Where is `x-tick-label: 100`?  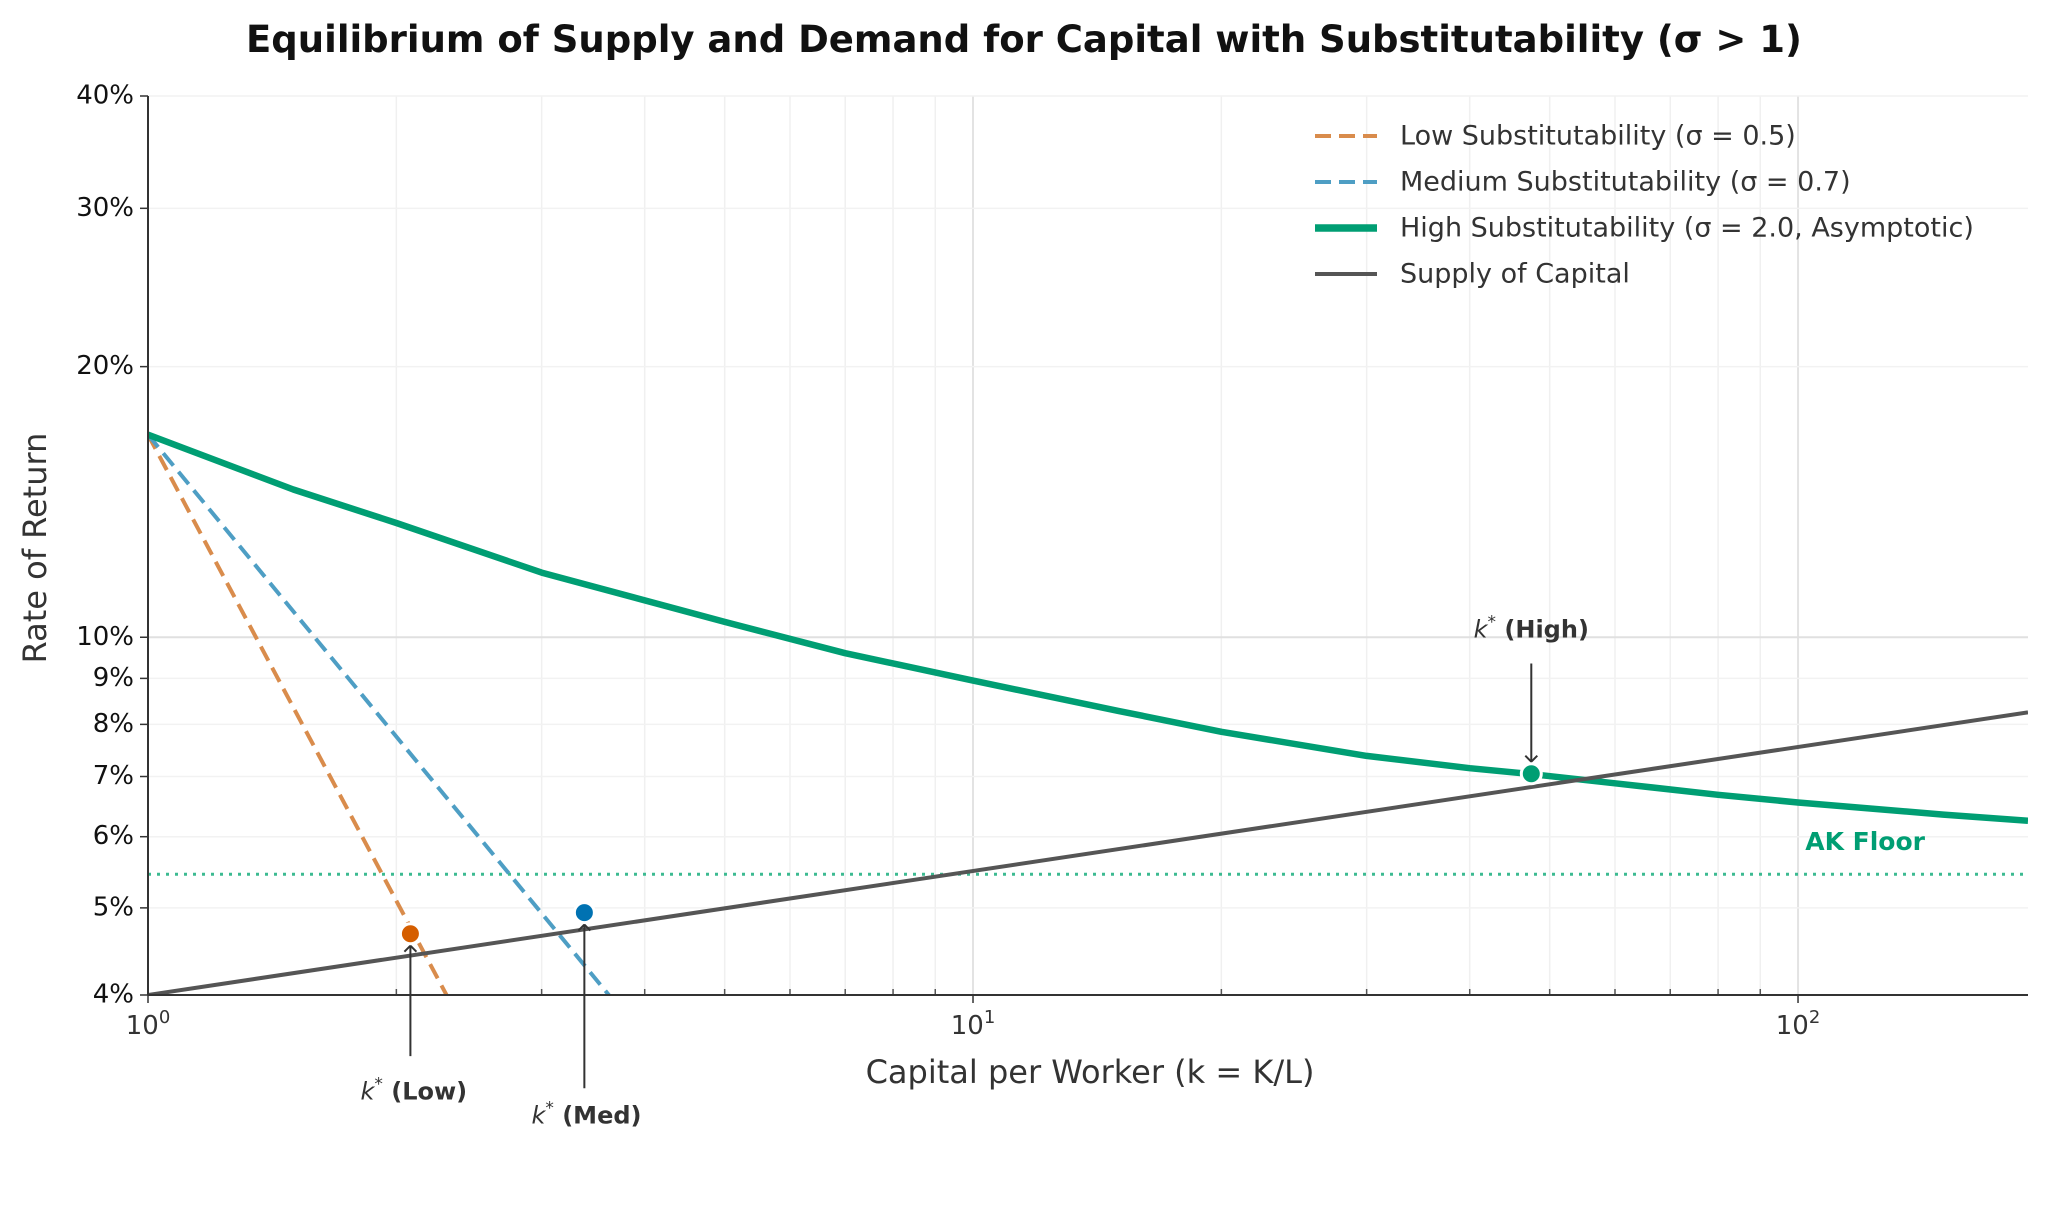 x-tick-label: 100 is located at coordinates (148, 1024).